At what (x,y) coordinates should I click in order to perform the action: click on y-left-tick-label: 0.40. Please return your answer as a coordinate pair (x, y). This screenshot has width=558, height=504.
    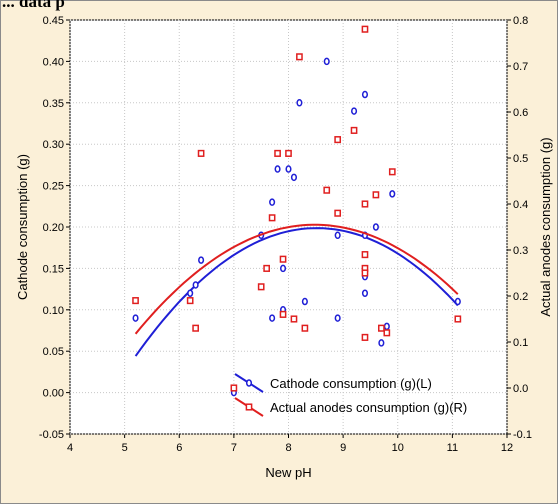
    Looking at the image, I should click on (53, 62).